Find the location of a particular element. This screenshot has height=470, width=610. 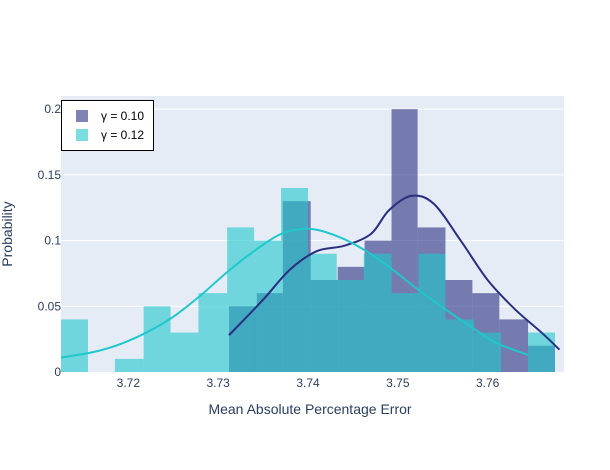

x-tick-label: 3.74 is located at coordinates (308, 383).